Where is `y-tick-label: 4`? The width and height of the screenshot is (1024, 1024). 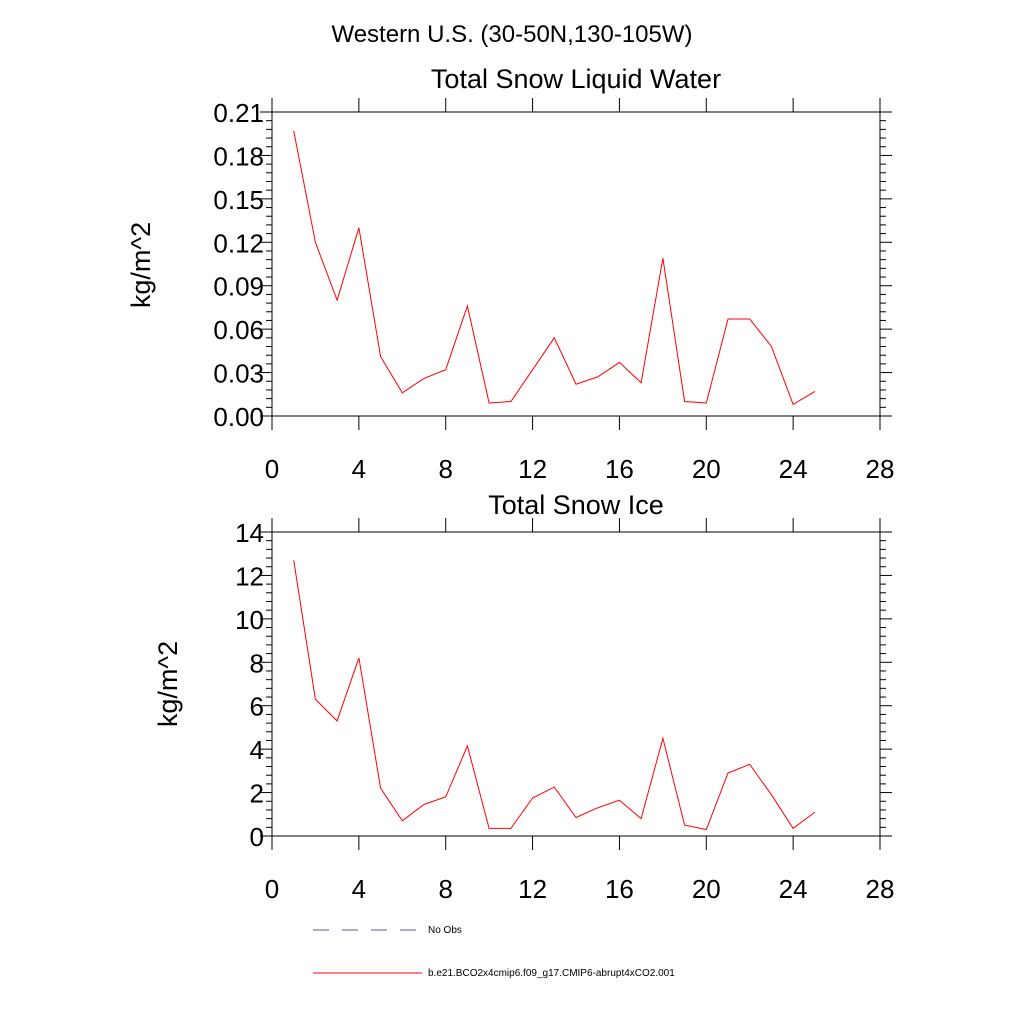
y-tick-label: 4 is located at coordinates (257, 750).